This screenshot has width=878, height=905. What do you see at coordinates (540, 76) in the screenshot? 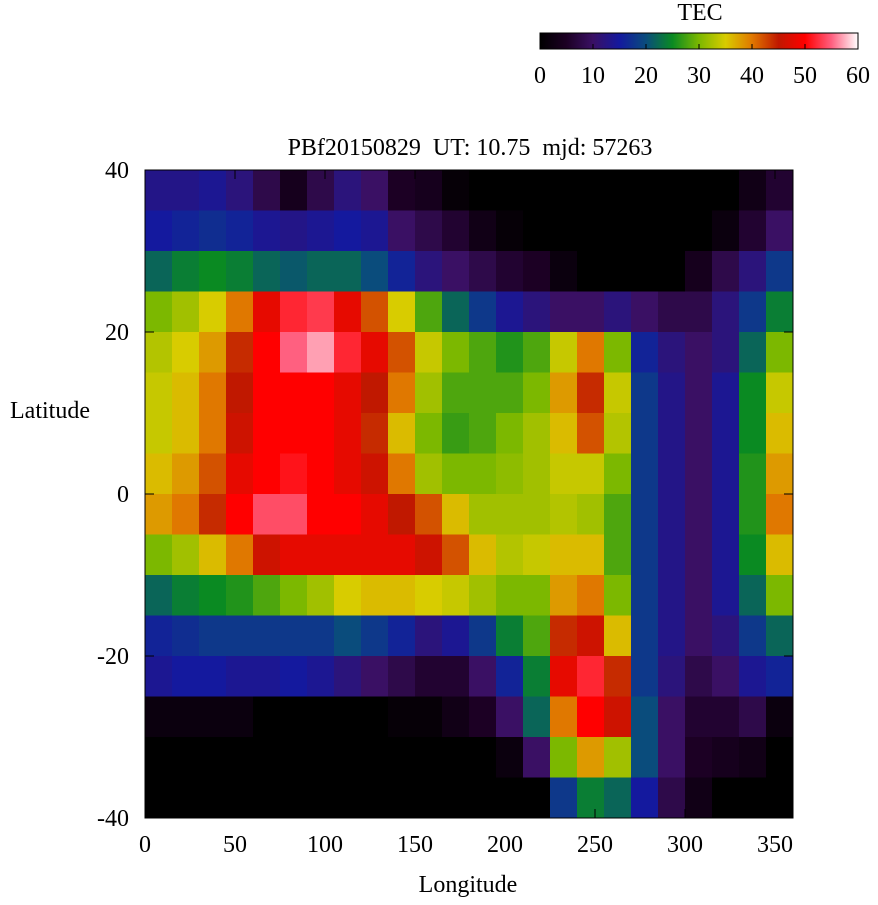
I see `colorbar-tick-label: 0` at bounding box center [540, 76].